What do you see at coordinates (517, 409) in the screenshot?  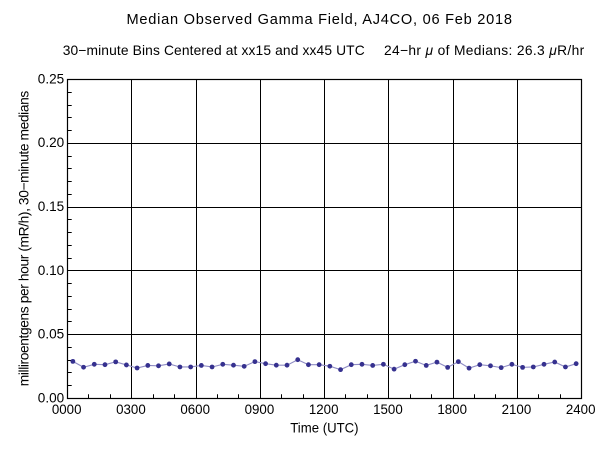 I see `svg-text: 2100` at bounding box center [517, 409].